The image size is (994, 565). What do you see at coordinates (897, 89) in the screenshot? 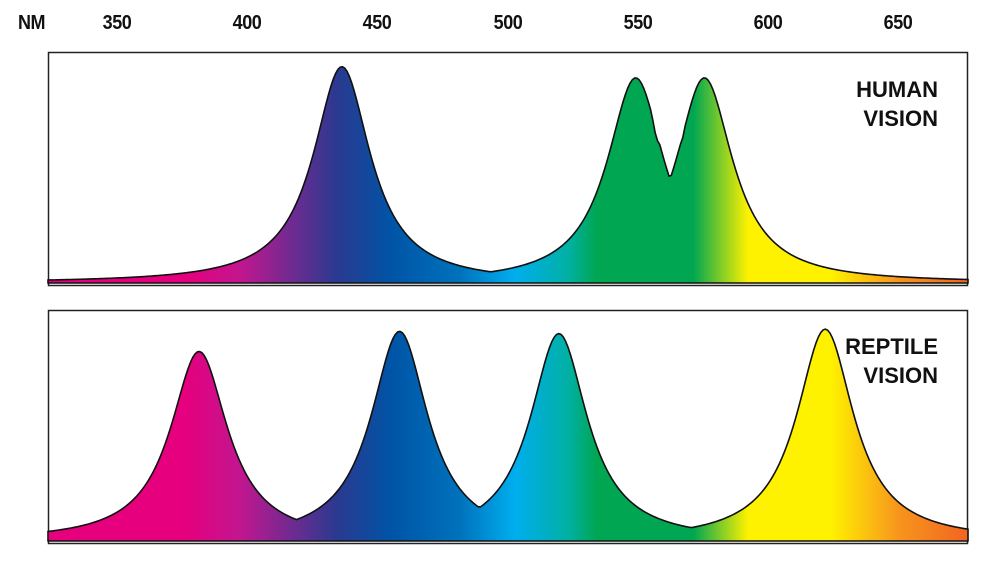
I see `panel-label-line-1: HUMAN` at bounding box center [897, 89].